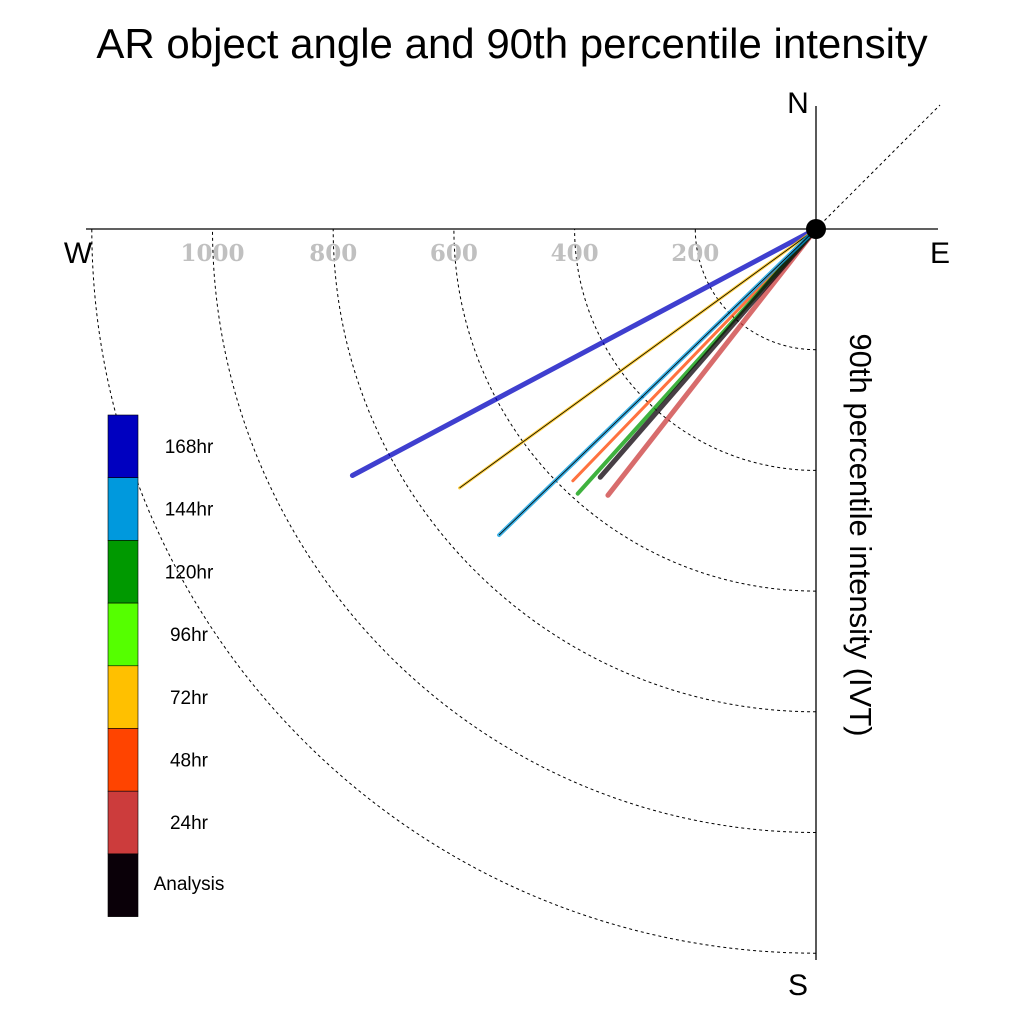 The image size is (1024, 1024). What do you see at coordinates (189, 761) in the screenshot?
I see `legend-label-48hr: 48hr` at bounding box center [189, 761].